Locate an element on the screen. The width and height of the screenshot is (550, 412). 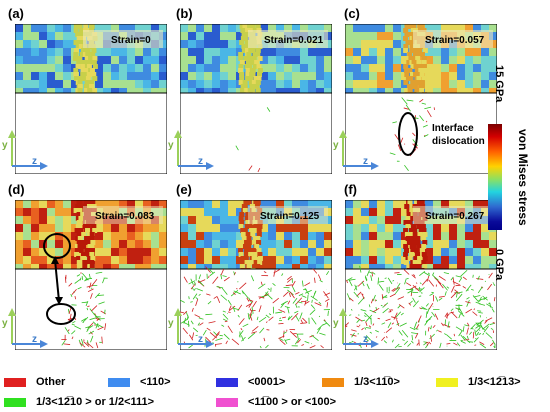
colorbar-min-label: 0 GPa is located at coordinates (499, 265).